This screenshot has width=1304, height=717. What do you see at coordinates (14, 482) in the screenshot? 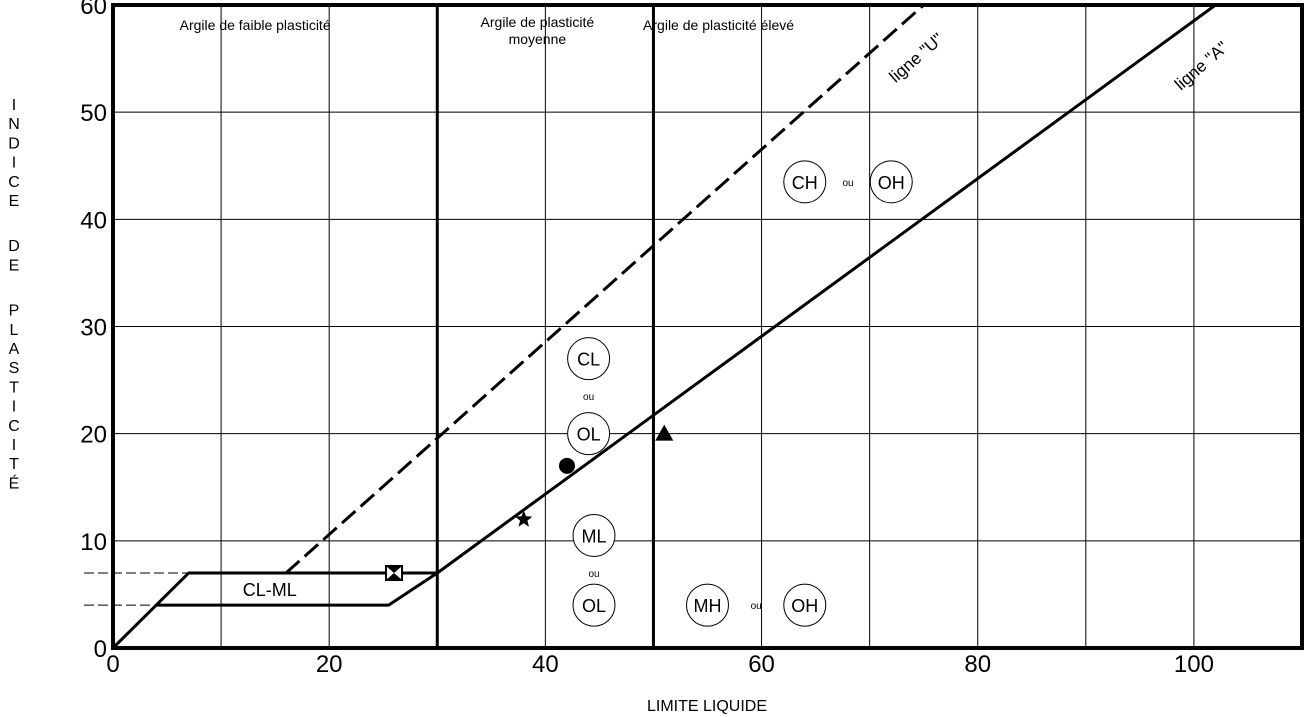
I see `y-axis-title-letter: É` at bounding box center [14, 482].